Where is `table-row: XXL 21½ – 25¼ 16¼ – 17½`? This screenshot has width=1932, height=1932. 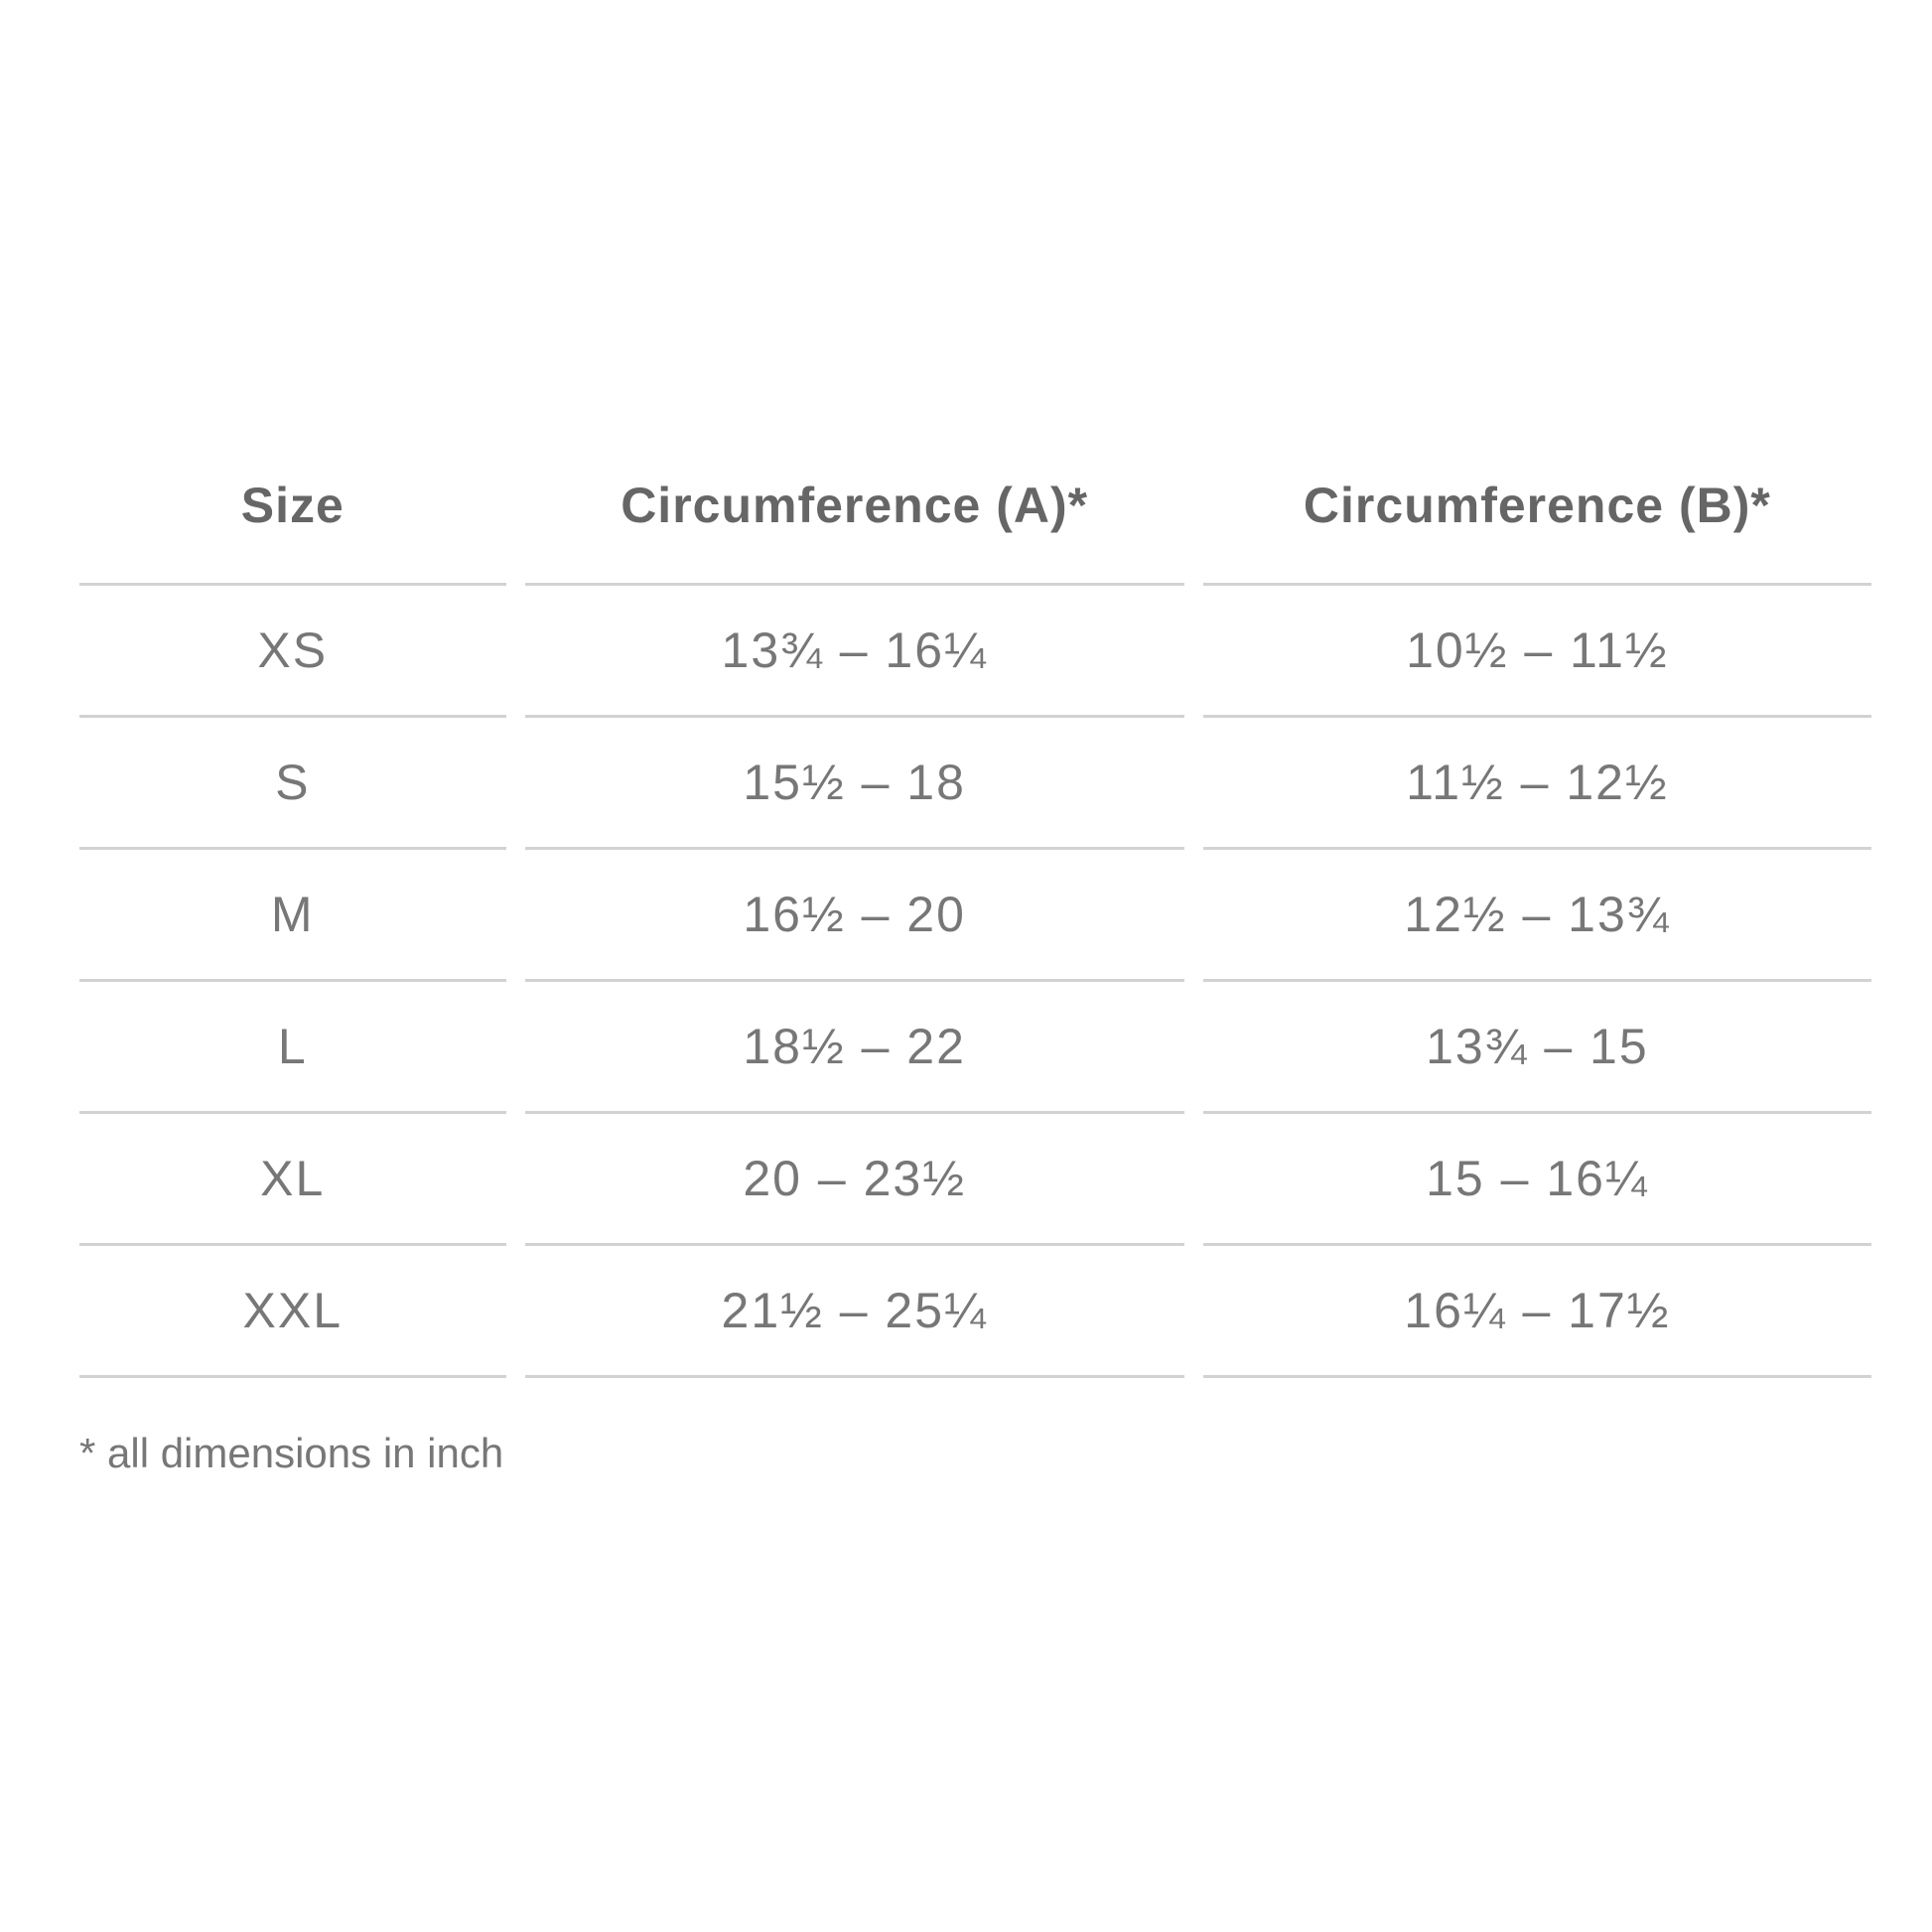
table-row: XXL 21½ – 25¼ 16¼ – 17½ is located at coordinates (975, 1312).